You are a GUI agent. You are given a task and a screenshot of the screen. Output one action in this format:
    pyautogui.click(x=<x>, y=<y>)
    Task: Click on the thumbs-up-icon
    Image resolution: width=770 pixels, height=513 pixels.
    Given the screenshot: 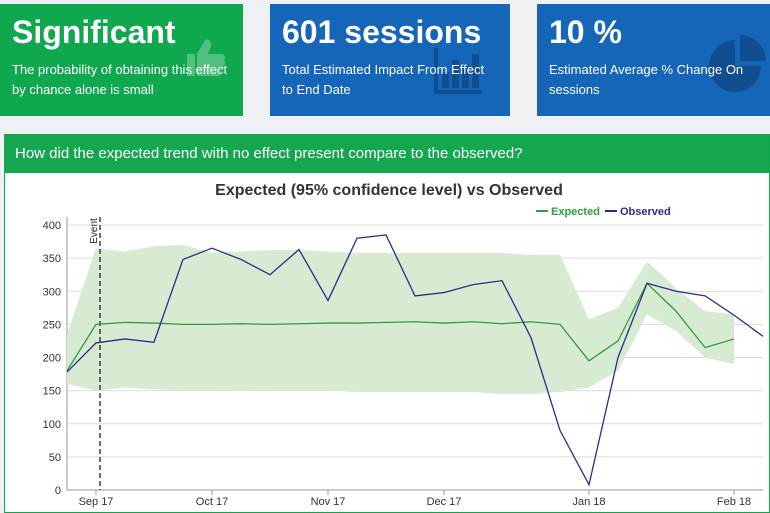 What is the action you would take?
    pyautogui.click(x=206, y=57)
    